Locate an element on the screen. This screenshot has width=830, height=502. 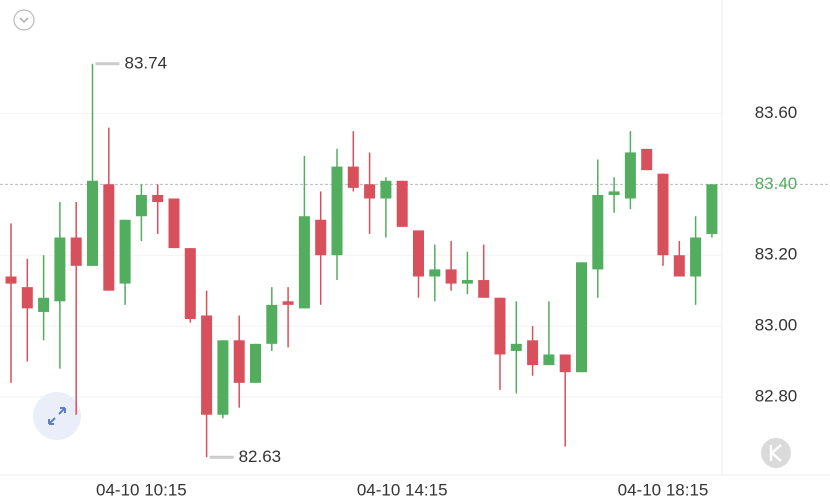
y-tick-label: 83.20 is located at coordinates (776, 254).